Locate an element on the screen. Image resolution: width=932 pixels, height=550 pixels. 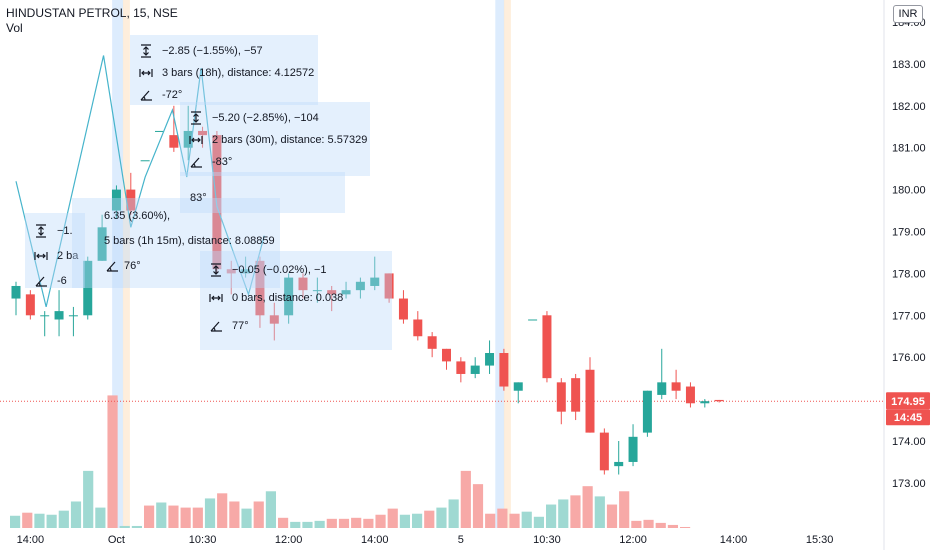
angle-text: -83° is located at coordinates (222, 162).